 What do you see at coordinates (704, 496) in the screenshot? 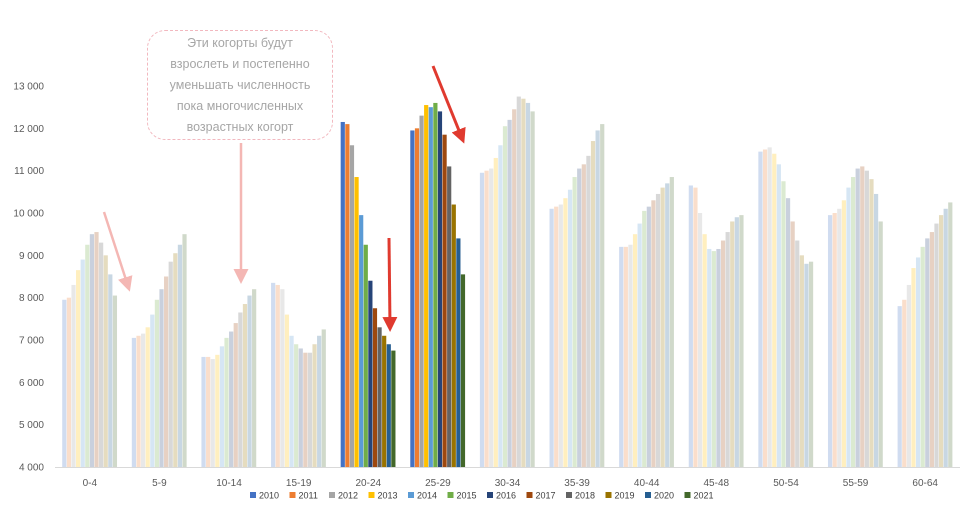
I see `legend-label-2021: 2021` at bounding box center [704, 496].